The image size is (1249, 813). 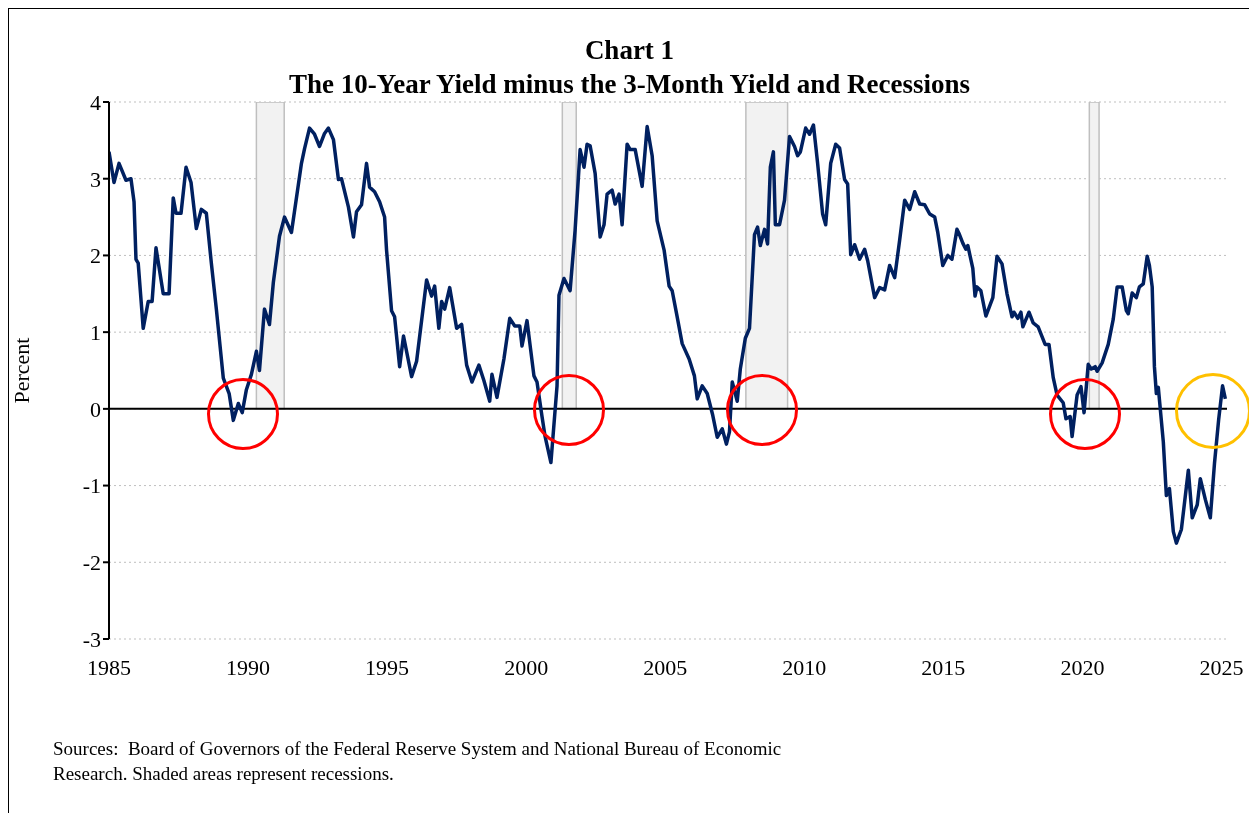 I want to click on x-tick-label: 2000, so click(x=526, y=667).